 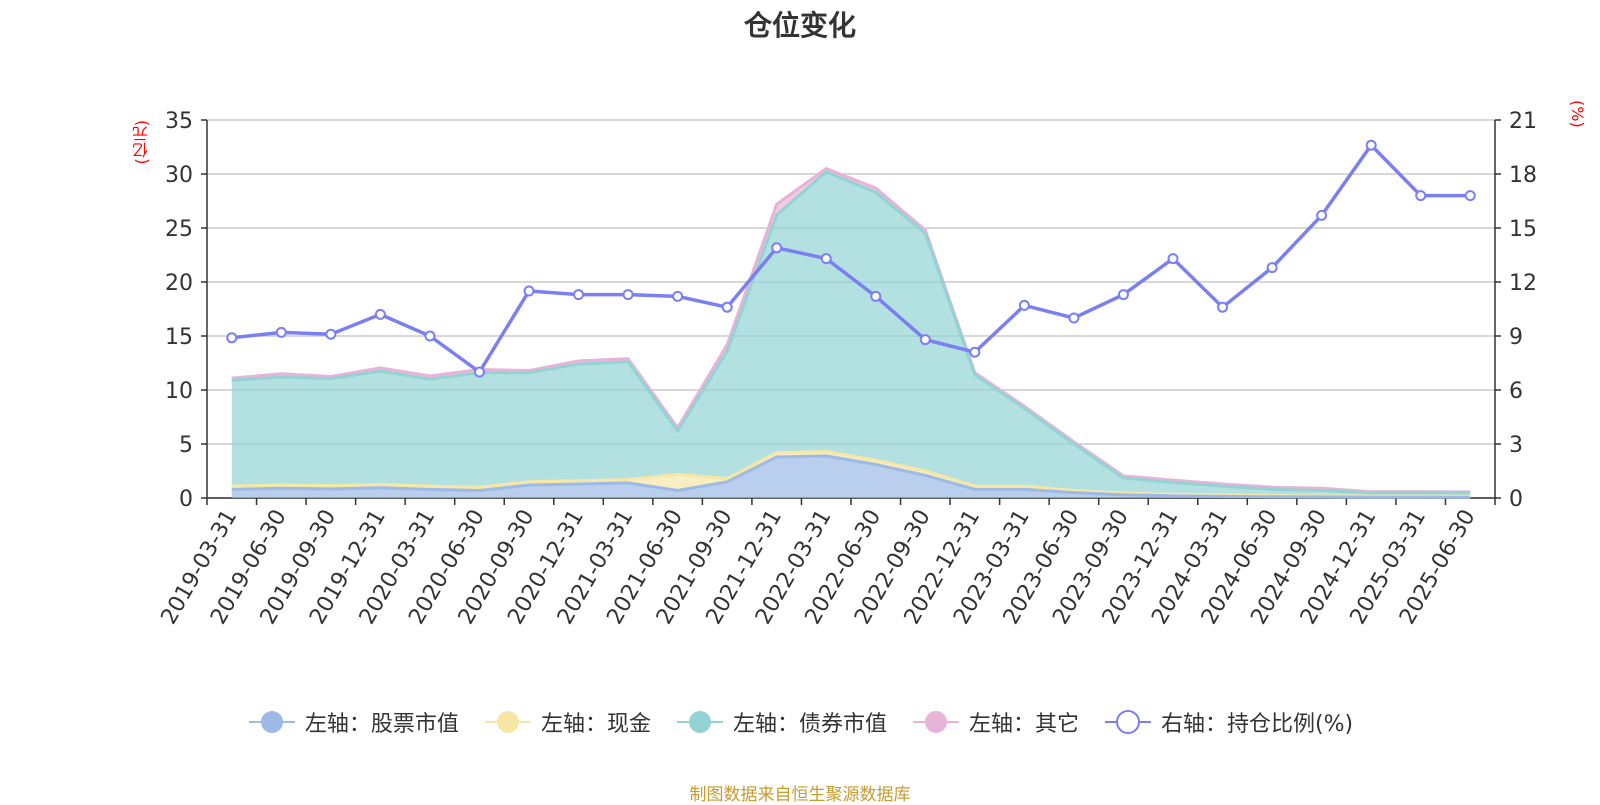 What do you see at coordinates (1523, 121) in the screenshot?
I see `right-tick-label: 21` at bounding box center [1523, 121].